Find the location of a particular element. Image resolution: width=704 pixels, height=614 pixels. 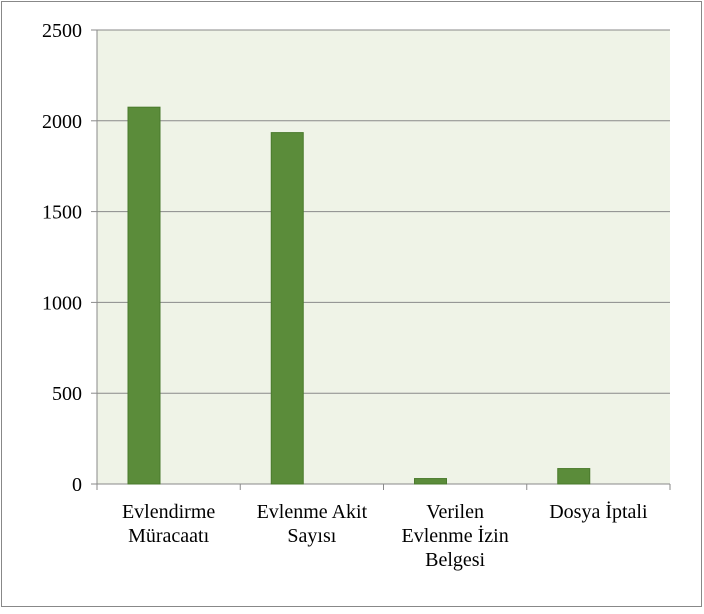

x-tick-label: Evlenme Akit Sayısı is located at coordinates (312, 524).